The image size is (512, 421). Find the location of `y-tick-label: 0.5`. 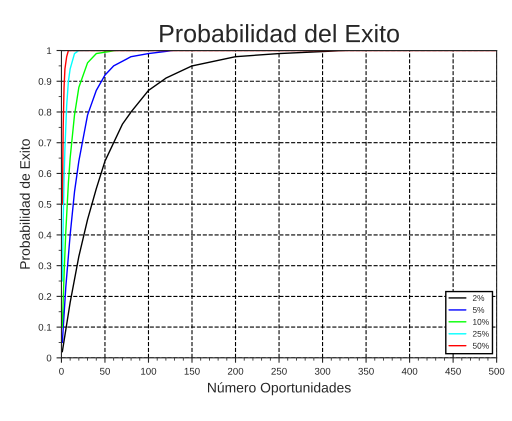

y-tick-label: 0.5 is located at coordinates (45, 204).